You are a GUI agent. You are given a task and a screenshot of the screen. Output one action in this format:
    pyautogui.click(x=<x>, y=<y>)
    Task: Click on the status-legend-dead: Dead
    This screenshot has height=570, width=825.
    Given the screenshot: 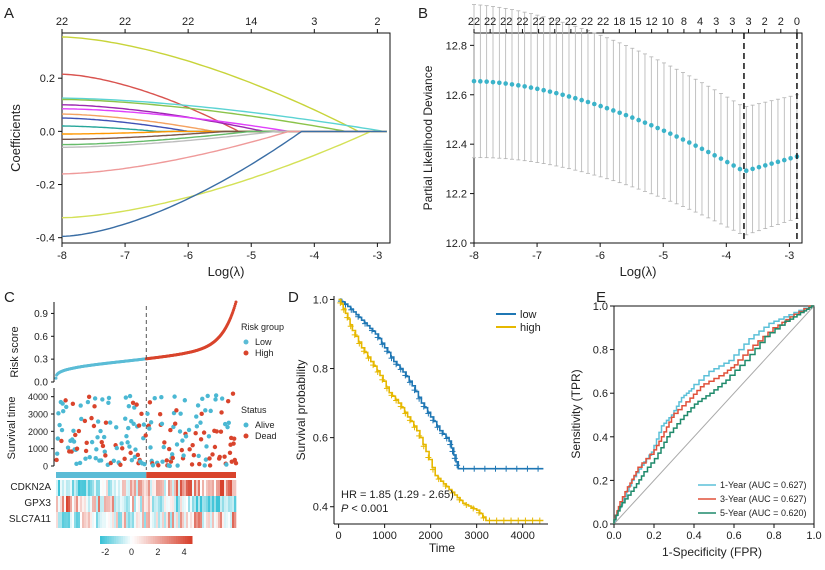 What is the action you would take?
    pyautogui.click(x=266, y=436)
    